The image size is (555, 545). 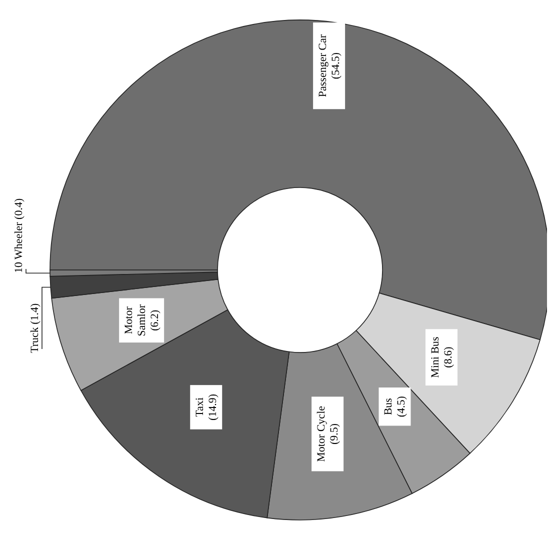 I want to click on data-label: (6.2), so click(x=155, y=320).